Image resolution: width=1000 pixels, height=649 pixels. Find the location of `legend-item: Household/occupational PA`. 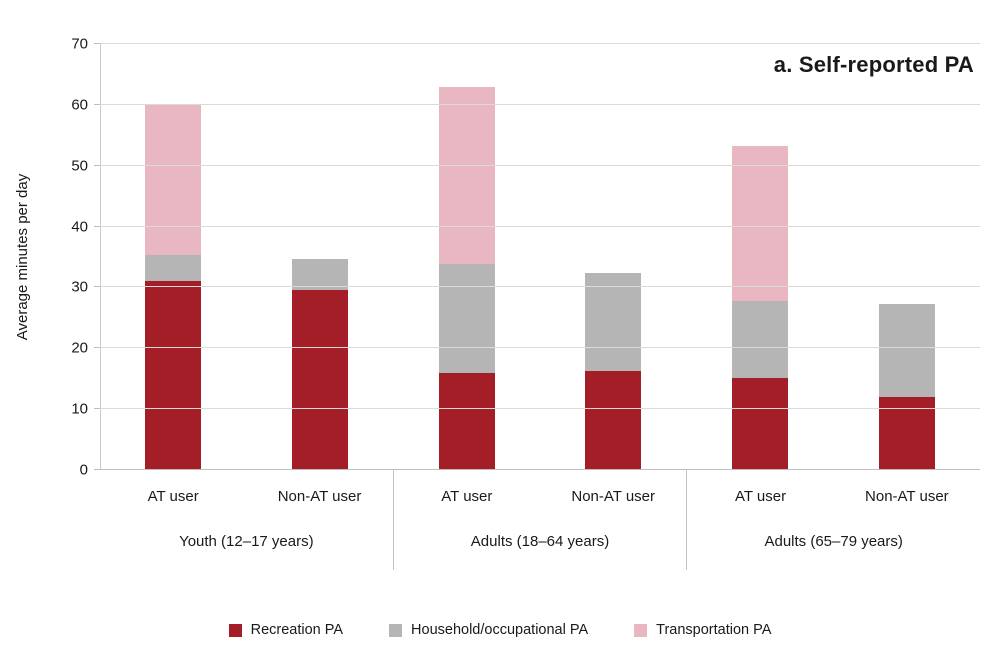

legend-item: Household/occupational PA is located at coordinates (488, 630).